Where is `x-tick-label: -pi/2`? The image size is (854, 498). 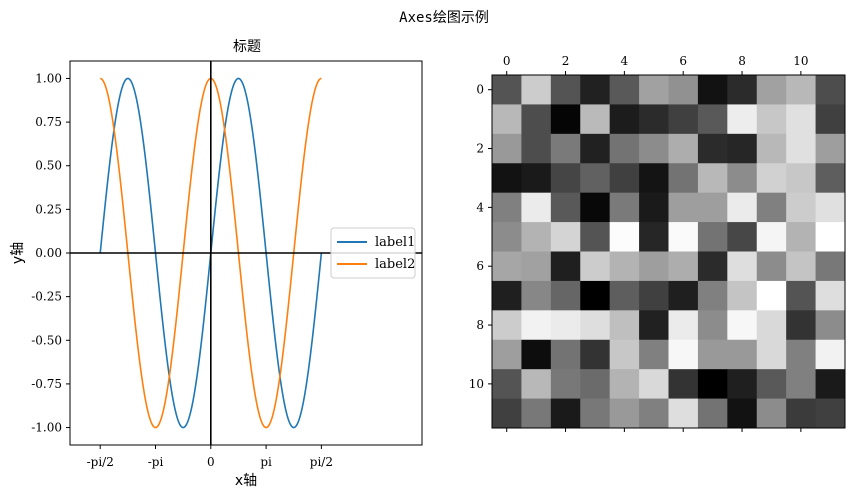
x-tick-label: -pi/2 is located at coordinates (100, 462).